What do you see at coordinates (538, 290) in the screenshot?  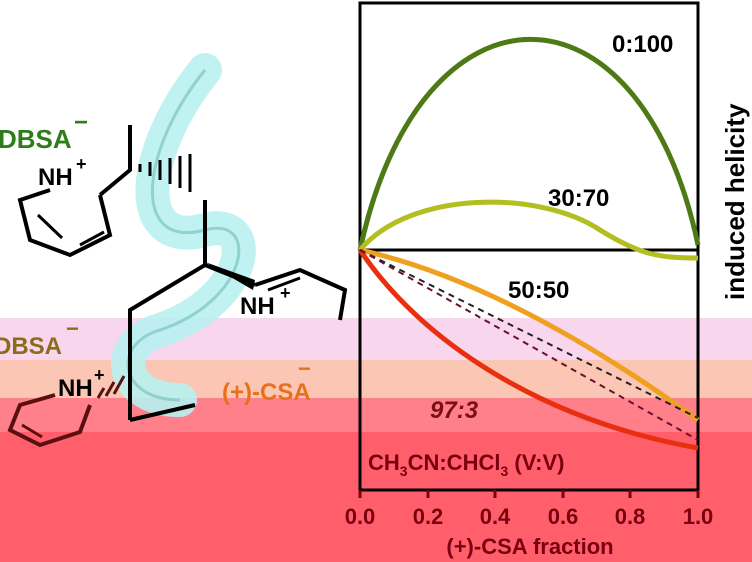 I see `curve-label-50-50: 50:50` at bounding box center [538, 290].